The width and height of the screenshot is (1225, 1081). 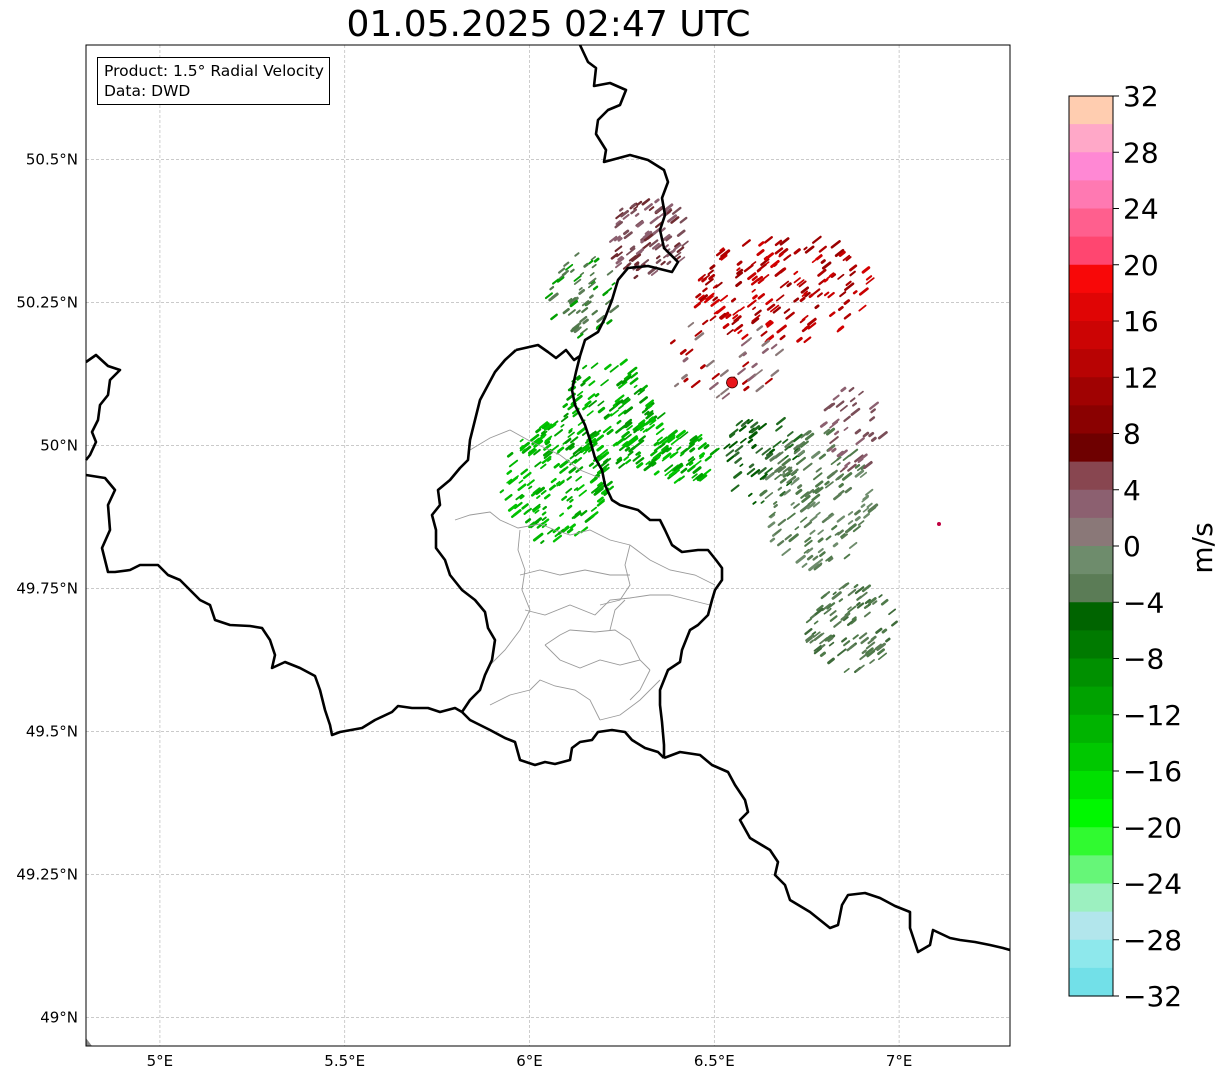 I want to click on y-tick-label: 49.25°N, so click(x=47, y=874).